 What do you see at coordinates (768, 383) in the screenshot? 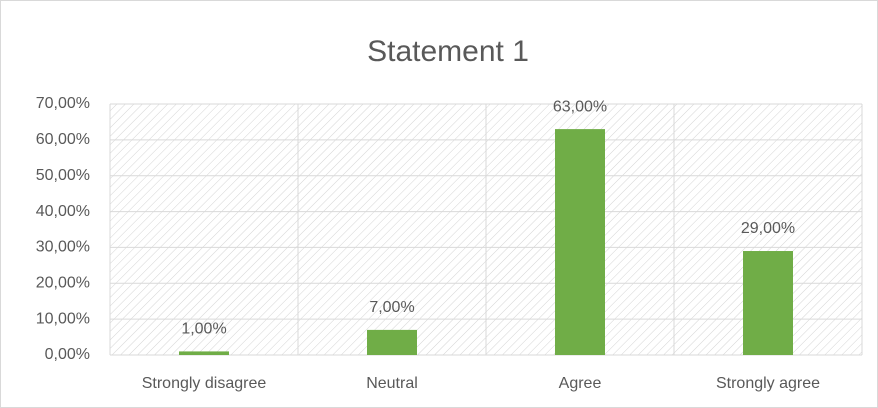
I see `x-tick-label: Strongly agree` at bounding box center [768, 383].